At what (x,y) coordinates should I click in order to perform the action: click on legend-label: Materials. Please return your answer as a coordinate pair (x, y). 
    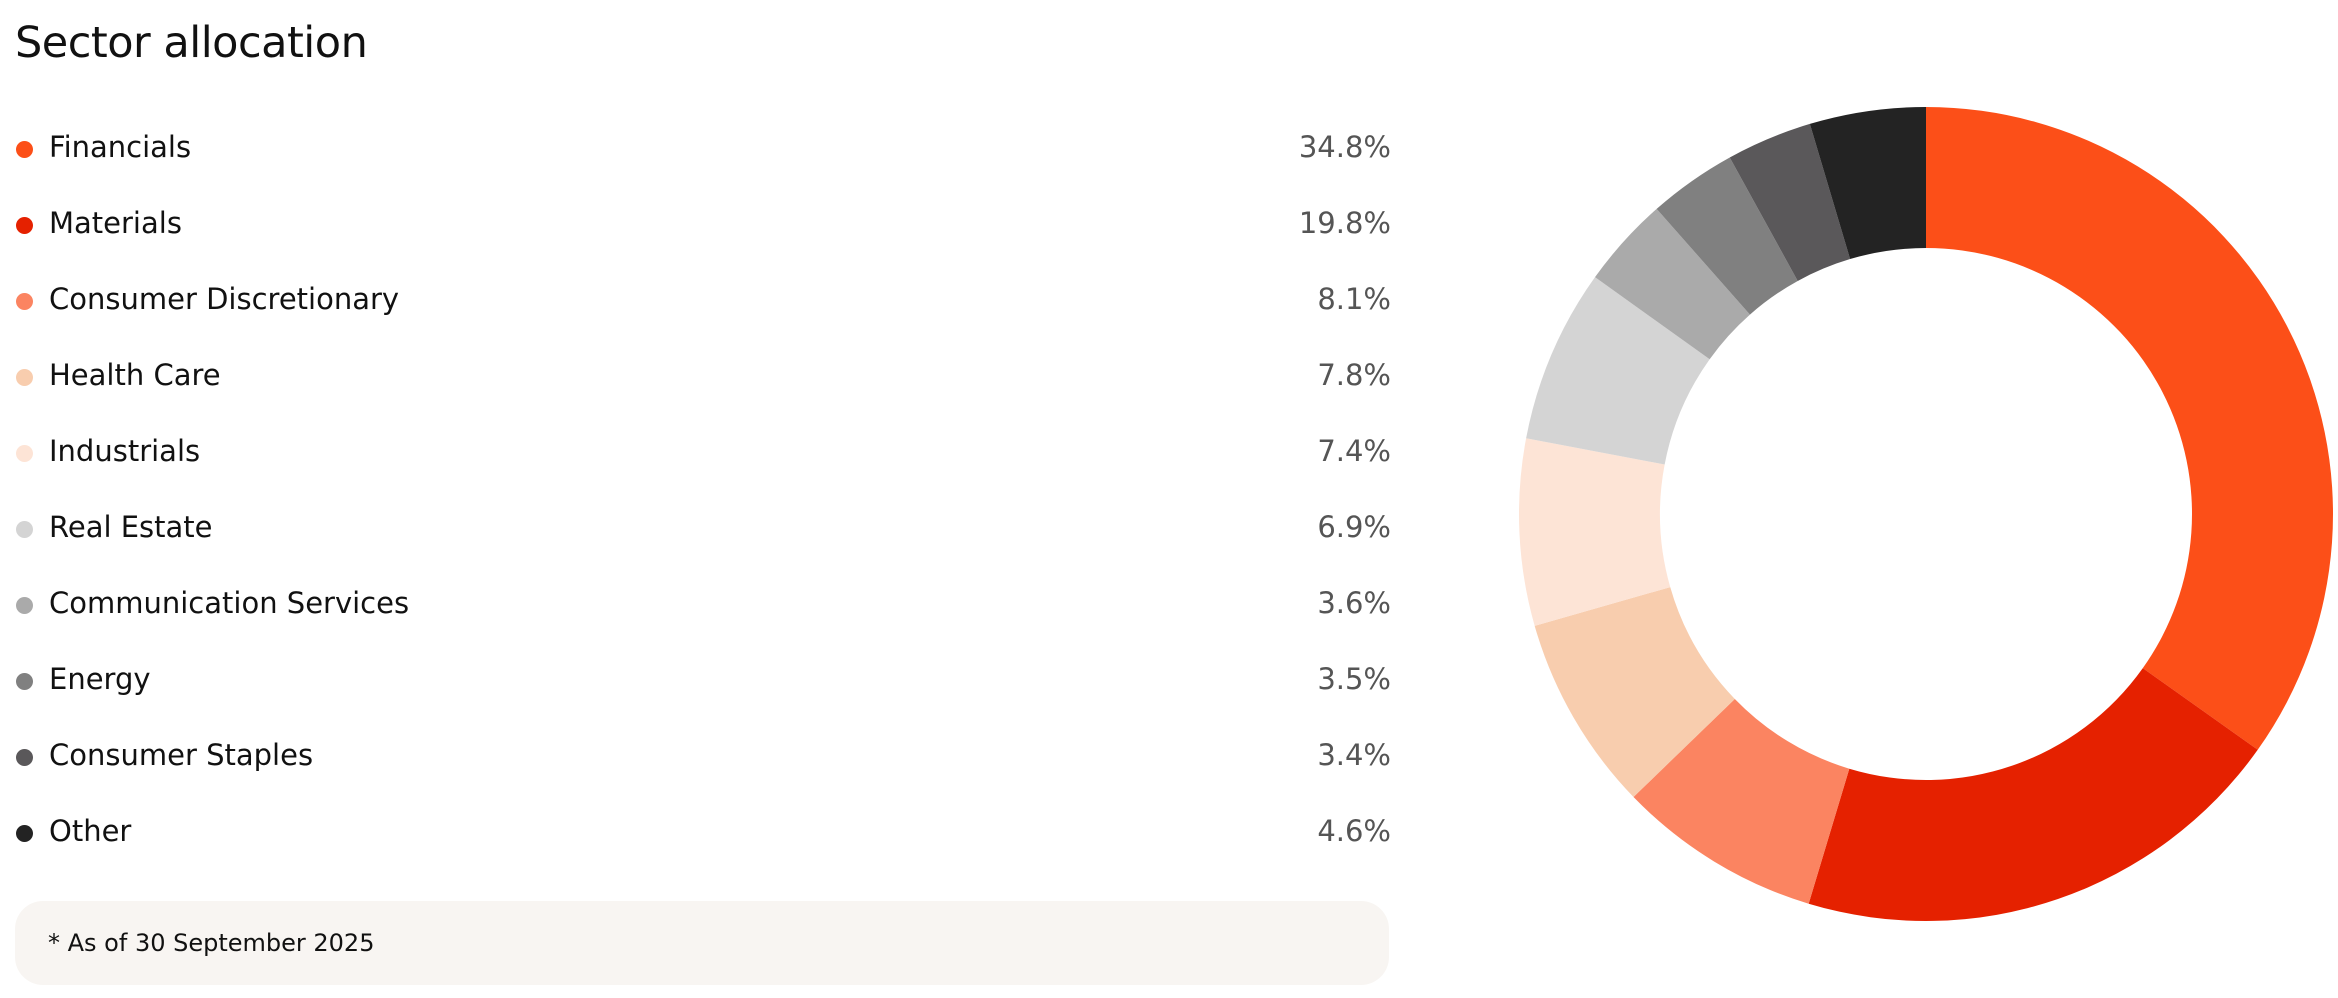
    Looking at the image, I should click on (115, 223).